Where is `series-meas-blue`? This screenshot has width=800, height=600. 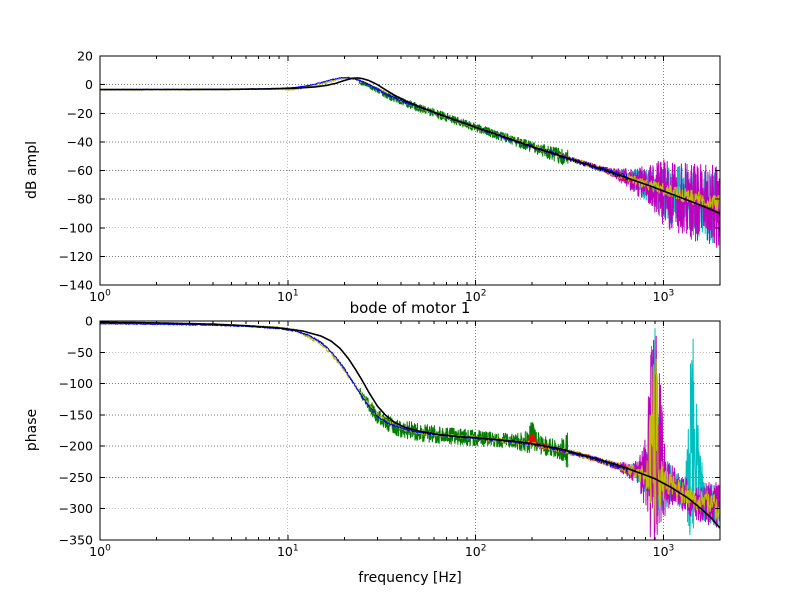
series-meas-blue is located at coordinates (364, 128).